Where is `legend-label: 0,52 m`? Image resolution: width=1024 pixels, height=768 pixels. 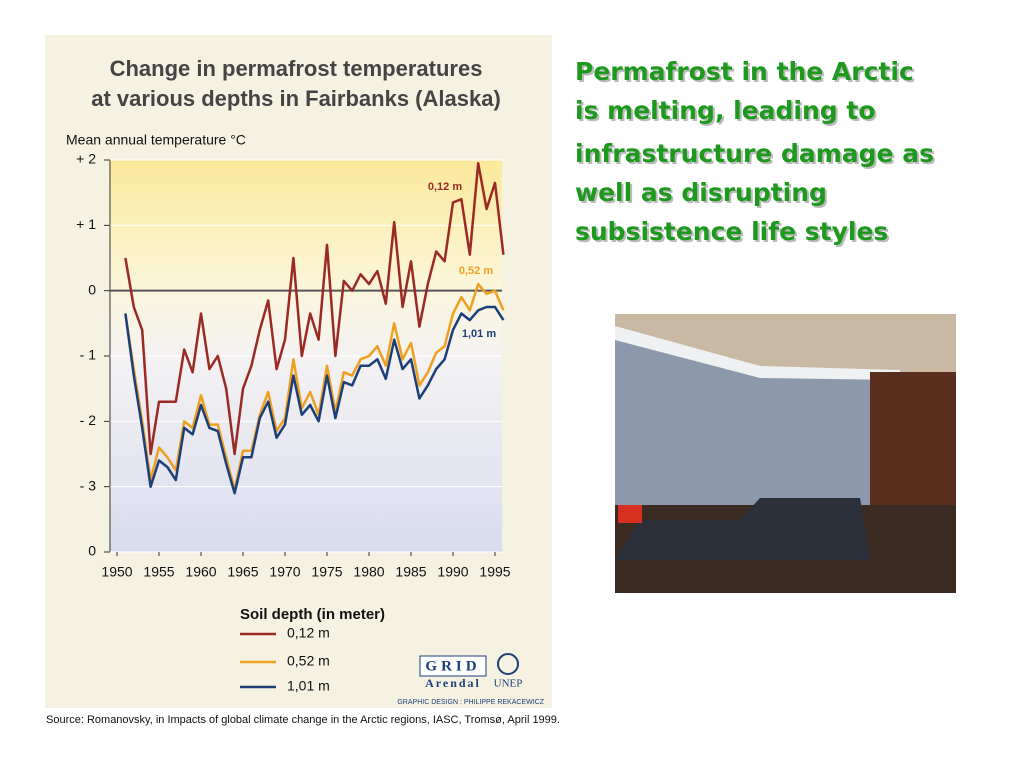 legend-label: 0,52 m is located at coordinates (308, 661).